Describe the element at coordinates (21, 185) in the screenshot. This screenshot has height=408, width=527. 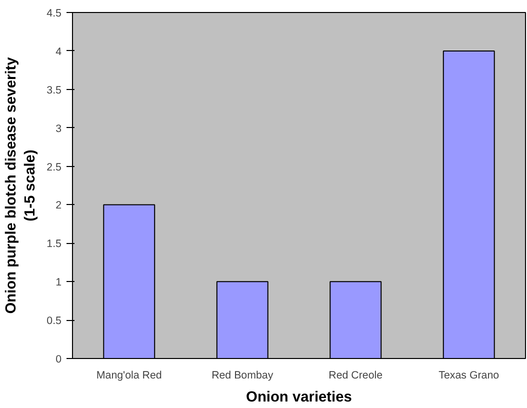
I see `y-axis-title: Onion purple blotch disease severity (1-5 scale)` at that location.